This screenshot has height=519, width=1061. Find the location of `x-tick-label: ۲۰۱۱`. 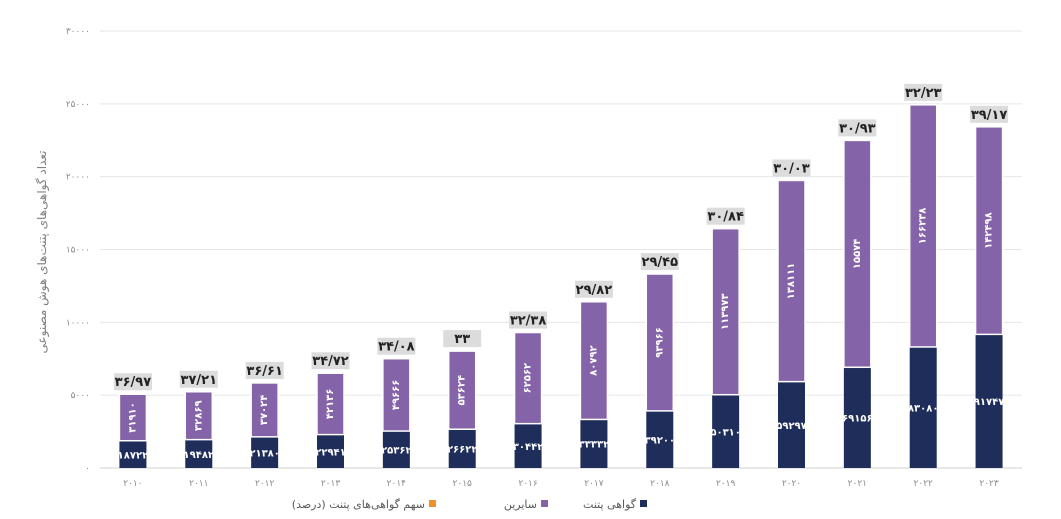

x-tick-label: ۲۰۱۱ is located at coordinates (198, 484).